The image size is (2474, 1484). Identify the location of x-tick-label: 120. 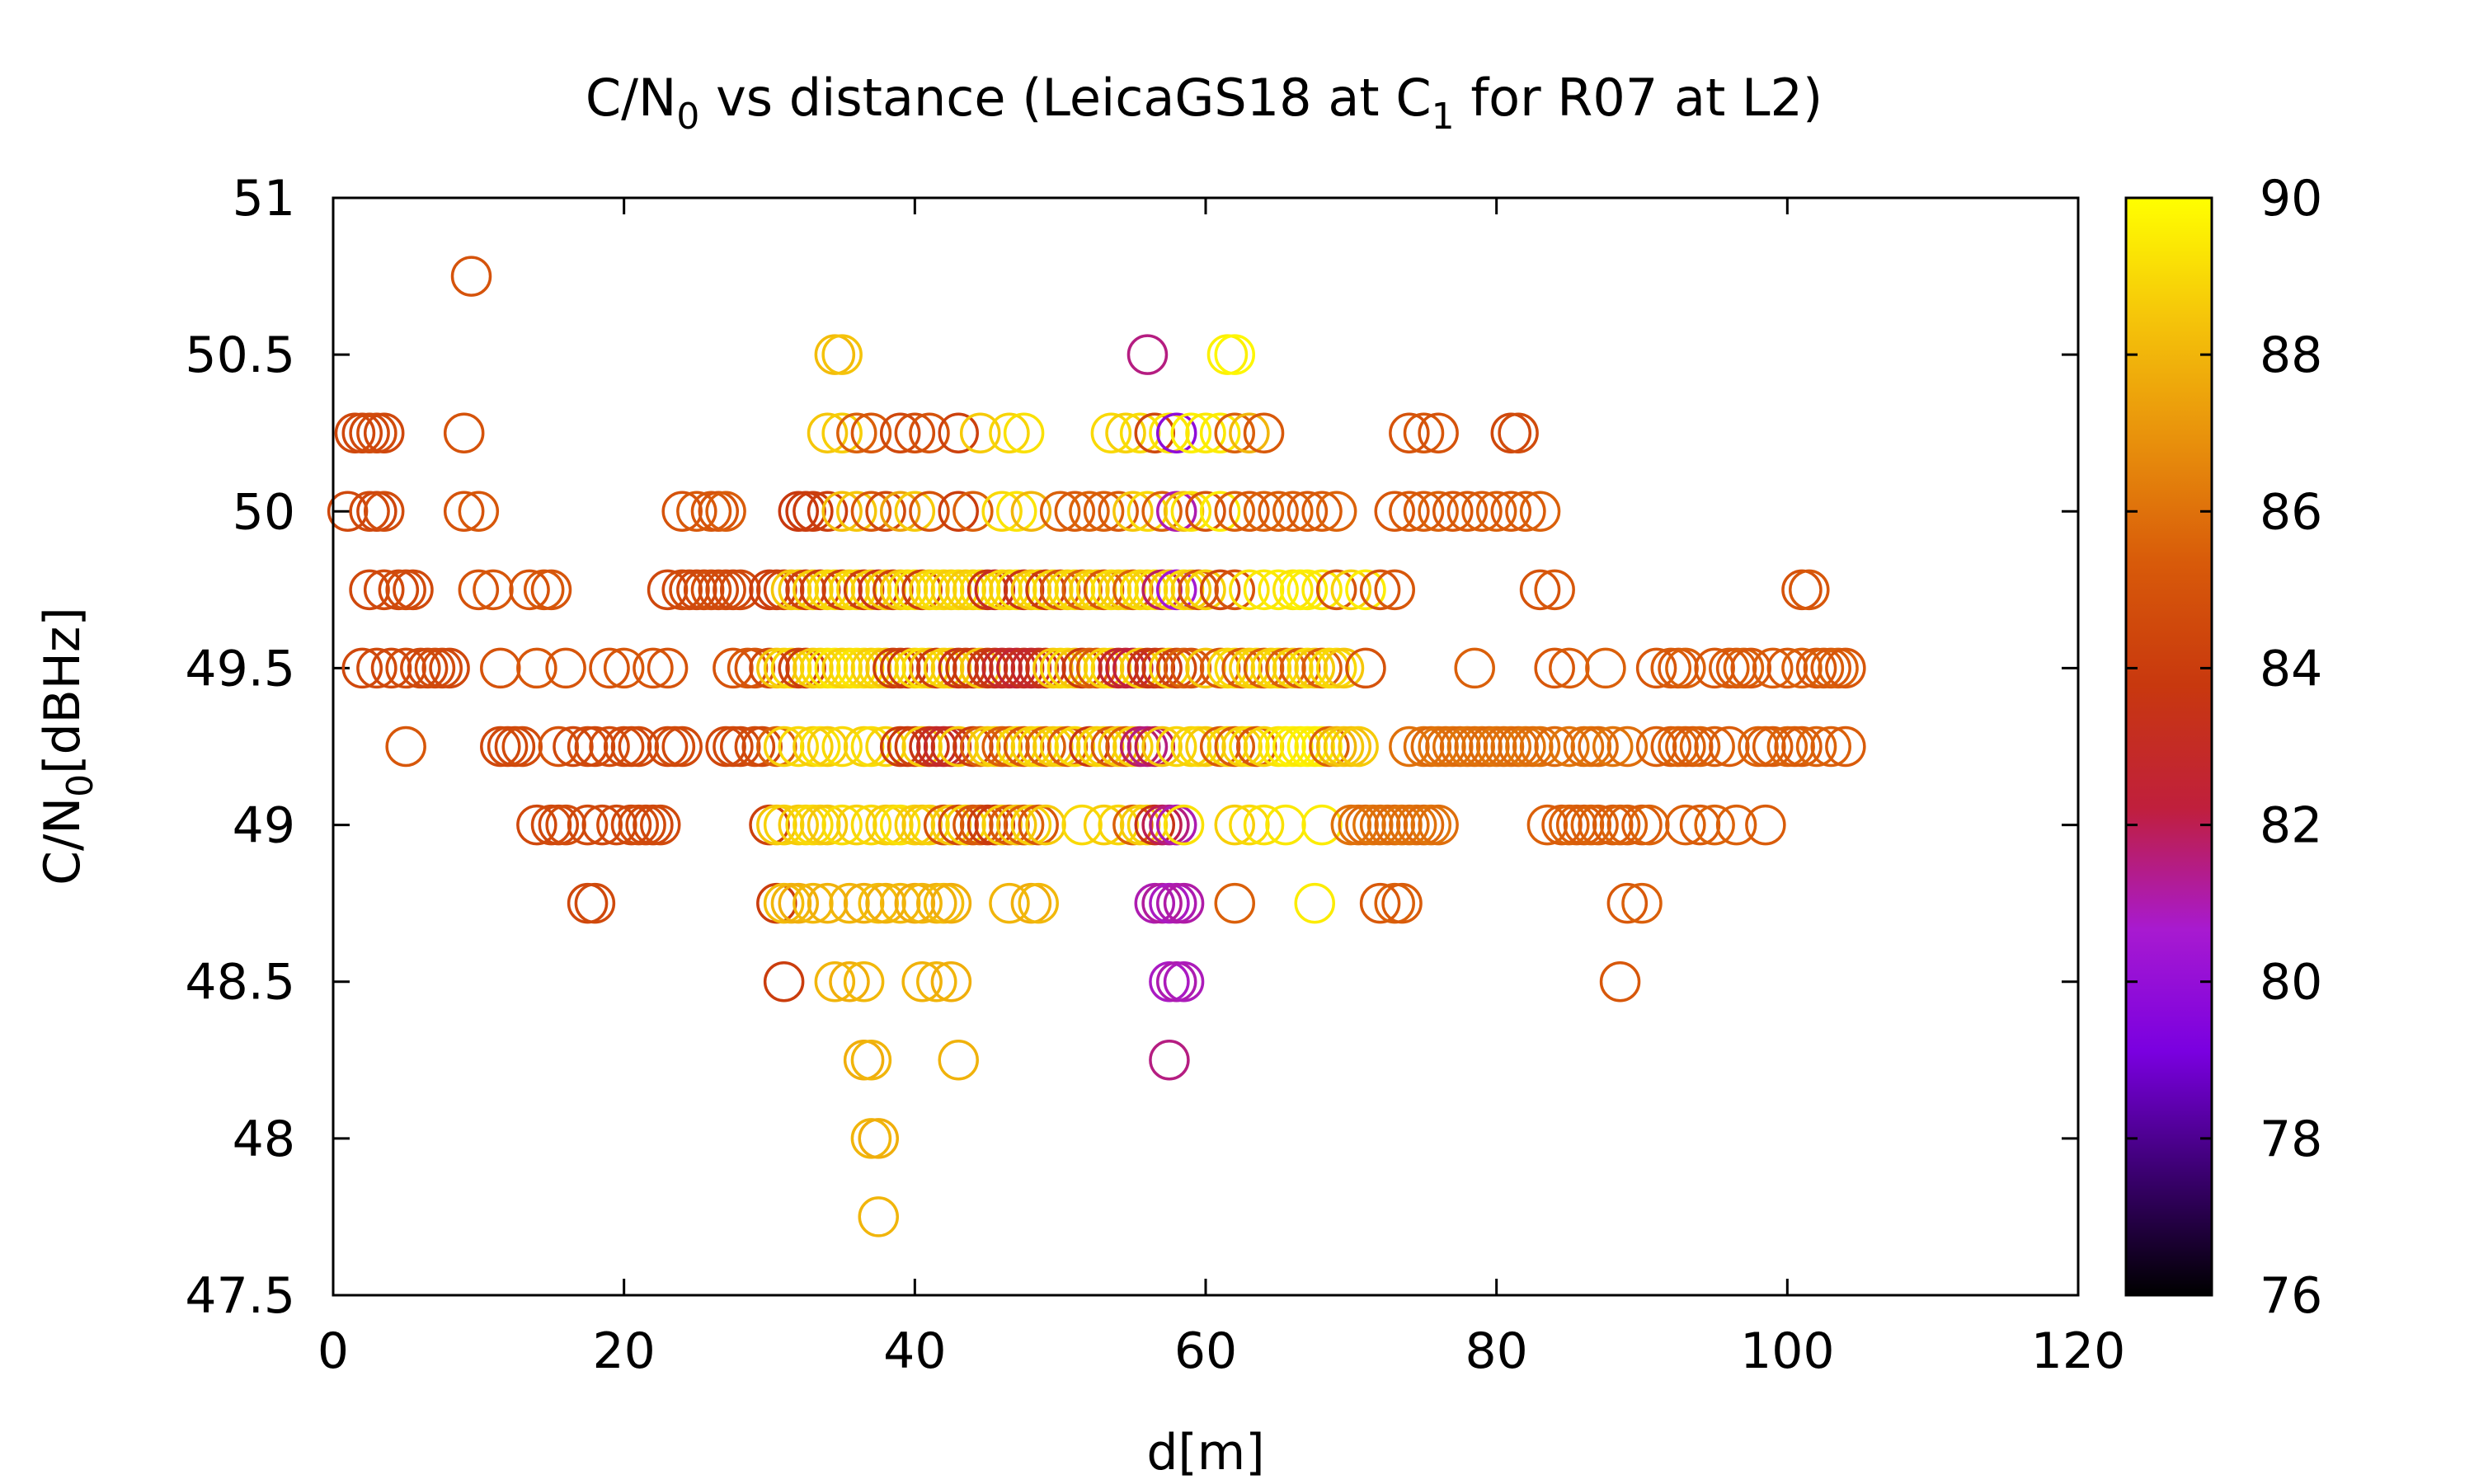
(2078, 1351).